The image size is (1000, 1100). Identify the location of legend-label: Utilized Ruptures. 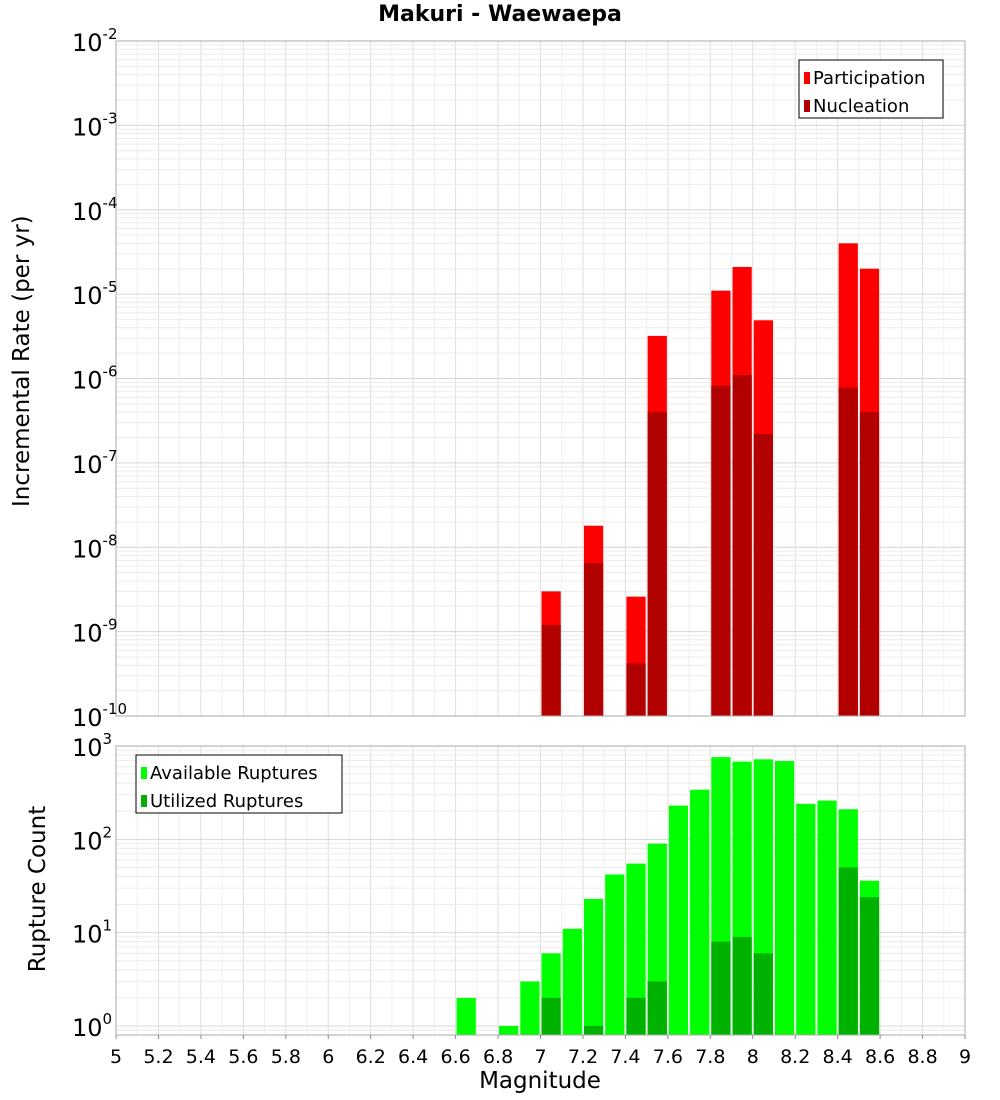
(226, 801).